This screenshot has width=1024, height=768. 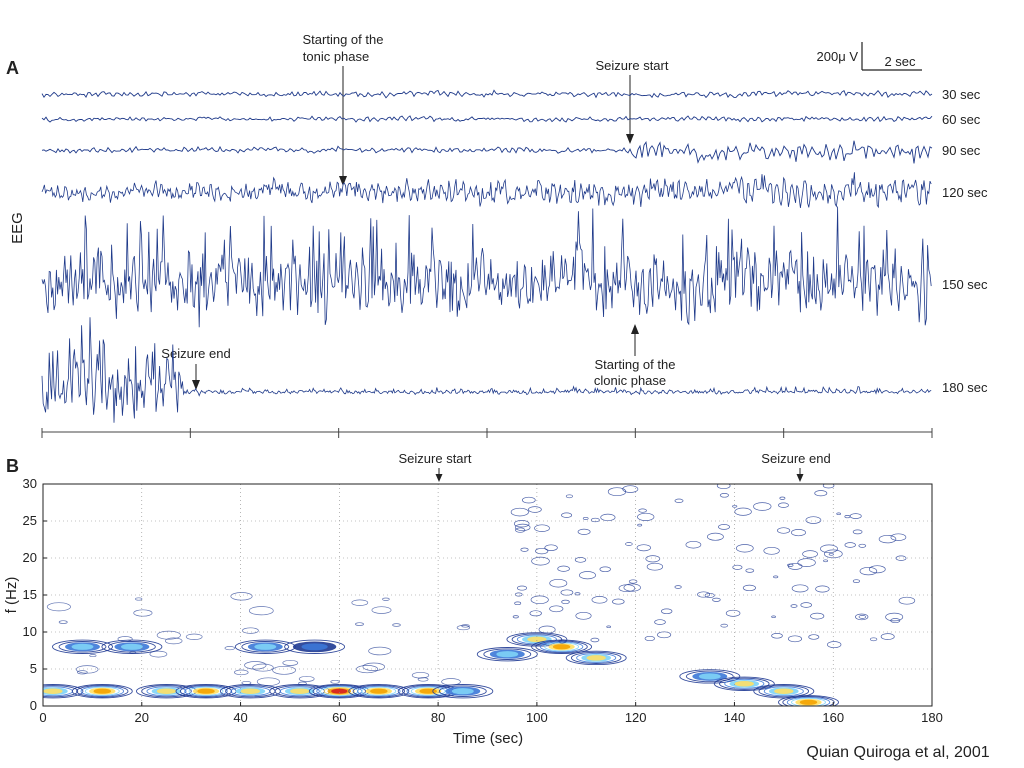 What do you see at coordinates (435, 458) in the screenshot?
I see `b-seizure-start-annotation: Seizure start` at bounding box center [435, 458].